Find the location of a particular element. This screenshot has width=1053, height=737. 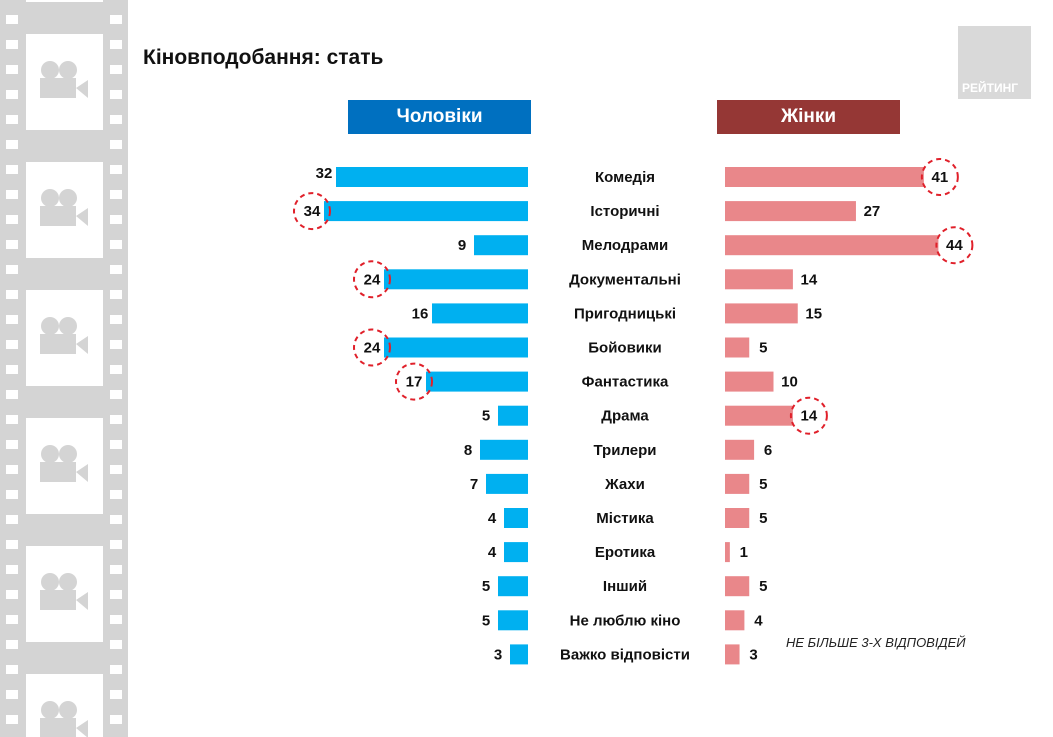

men-value-label: 8 is located at coordinates (468, 450).